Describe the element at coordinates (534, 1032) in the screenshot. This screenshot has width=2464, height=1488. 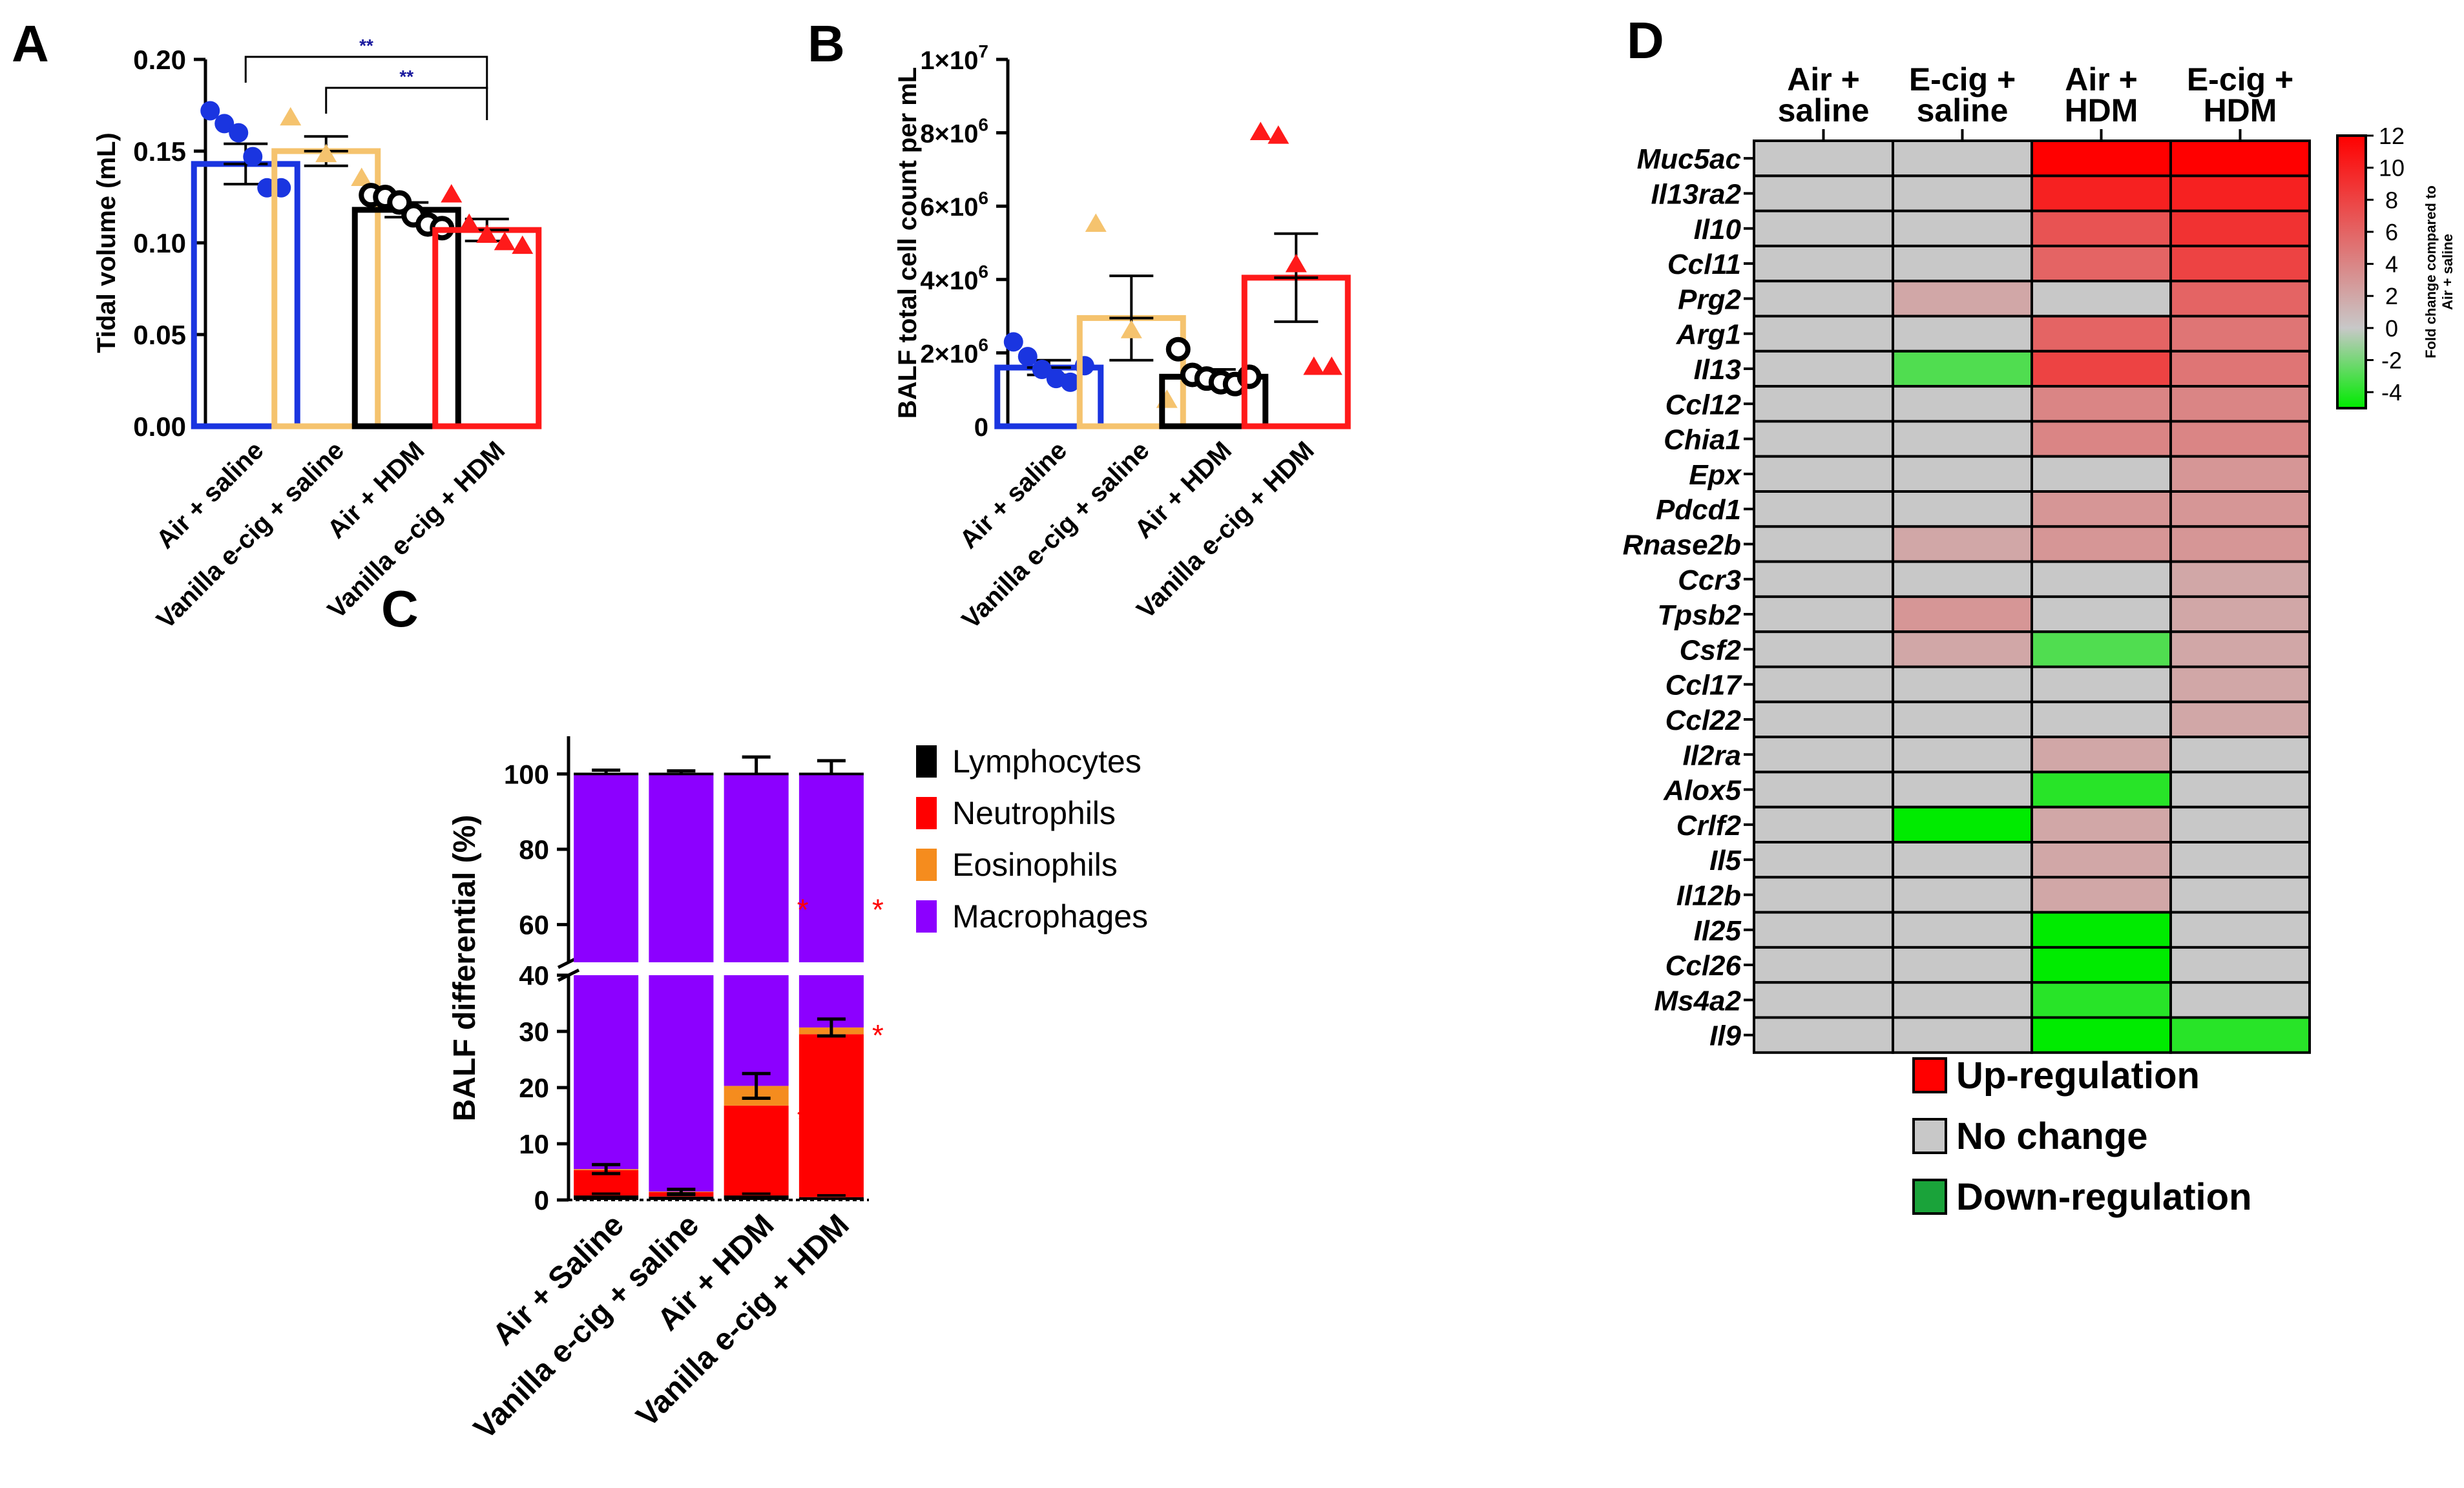
I see `y-tick-label: 30` at that location.